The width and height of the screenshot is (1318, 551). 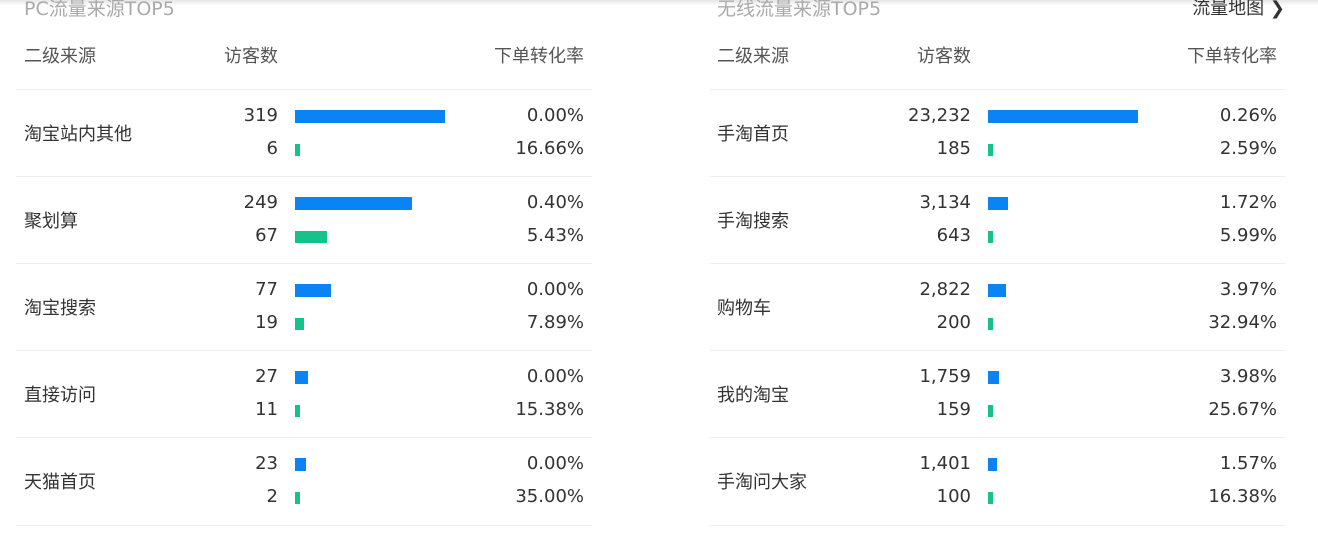 I want to click on order-conversion-rate: 32.94%, so click(x=1242, y=322).